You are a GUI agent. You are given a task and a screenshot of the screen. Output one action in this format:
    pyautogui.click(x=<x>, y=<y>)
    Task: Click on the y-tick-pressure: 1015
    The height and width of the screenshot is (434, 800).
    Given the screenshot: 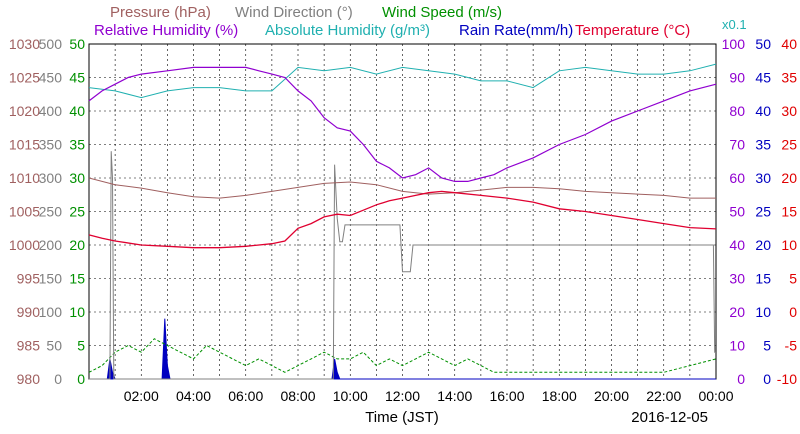 What is the action you would take?
    pyautogui.click(x=24, y=145)
    